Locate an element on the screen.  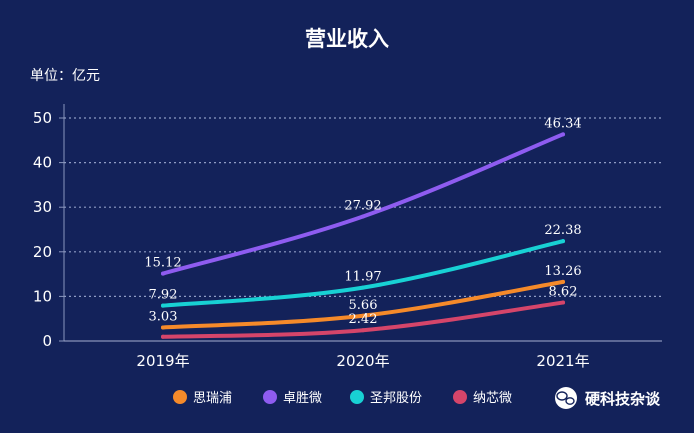
data-label: 15.12 is located at coordinates (162, 263).